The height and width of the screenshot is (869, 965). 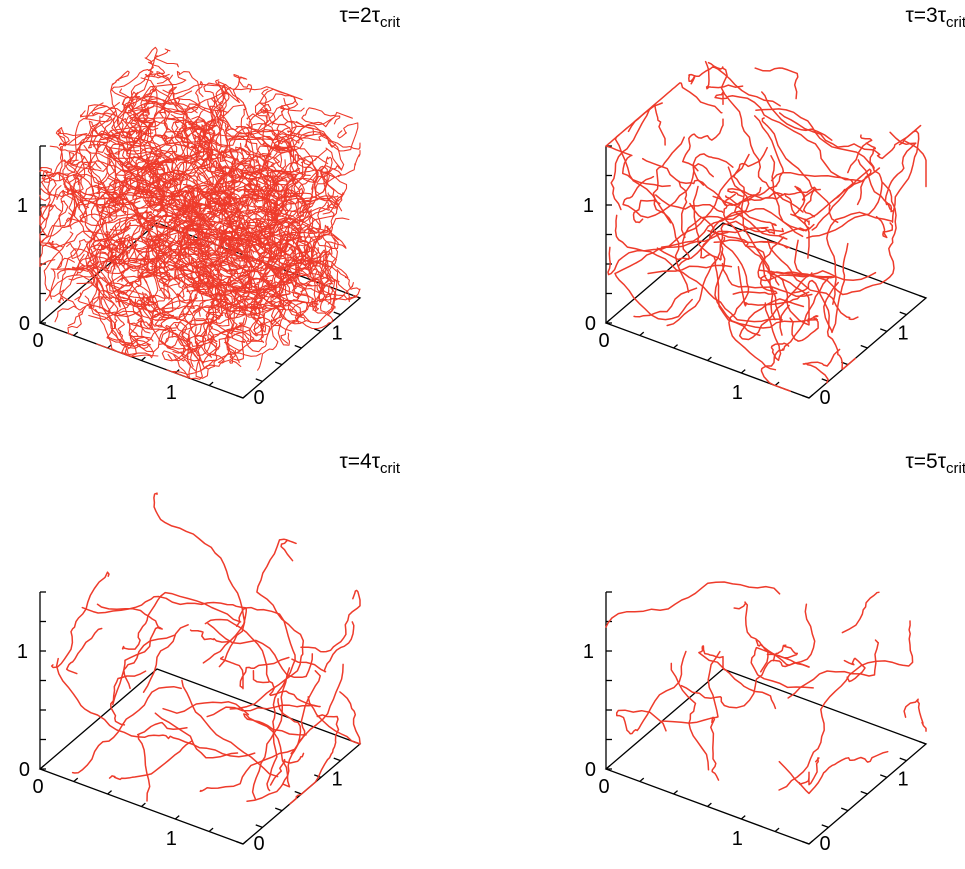 What do you see at coordinates (390, 22) in the screenshot?
I see `chart-title-subscript: crit` at bounding box center [390, 22].